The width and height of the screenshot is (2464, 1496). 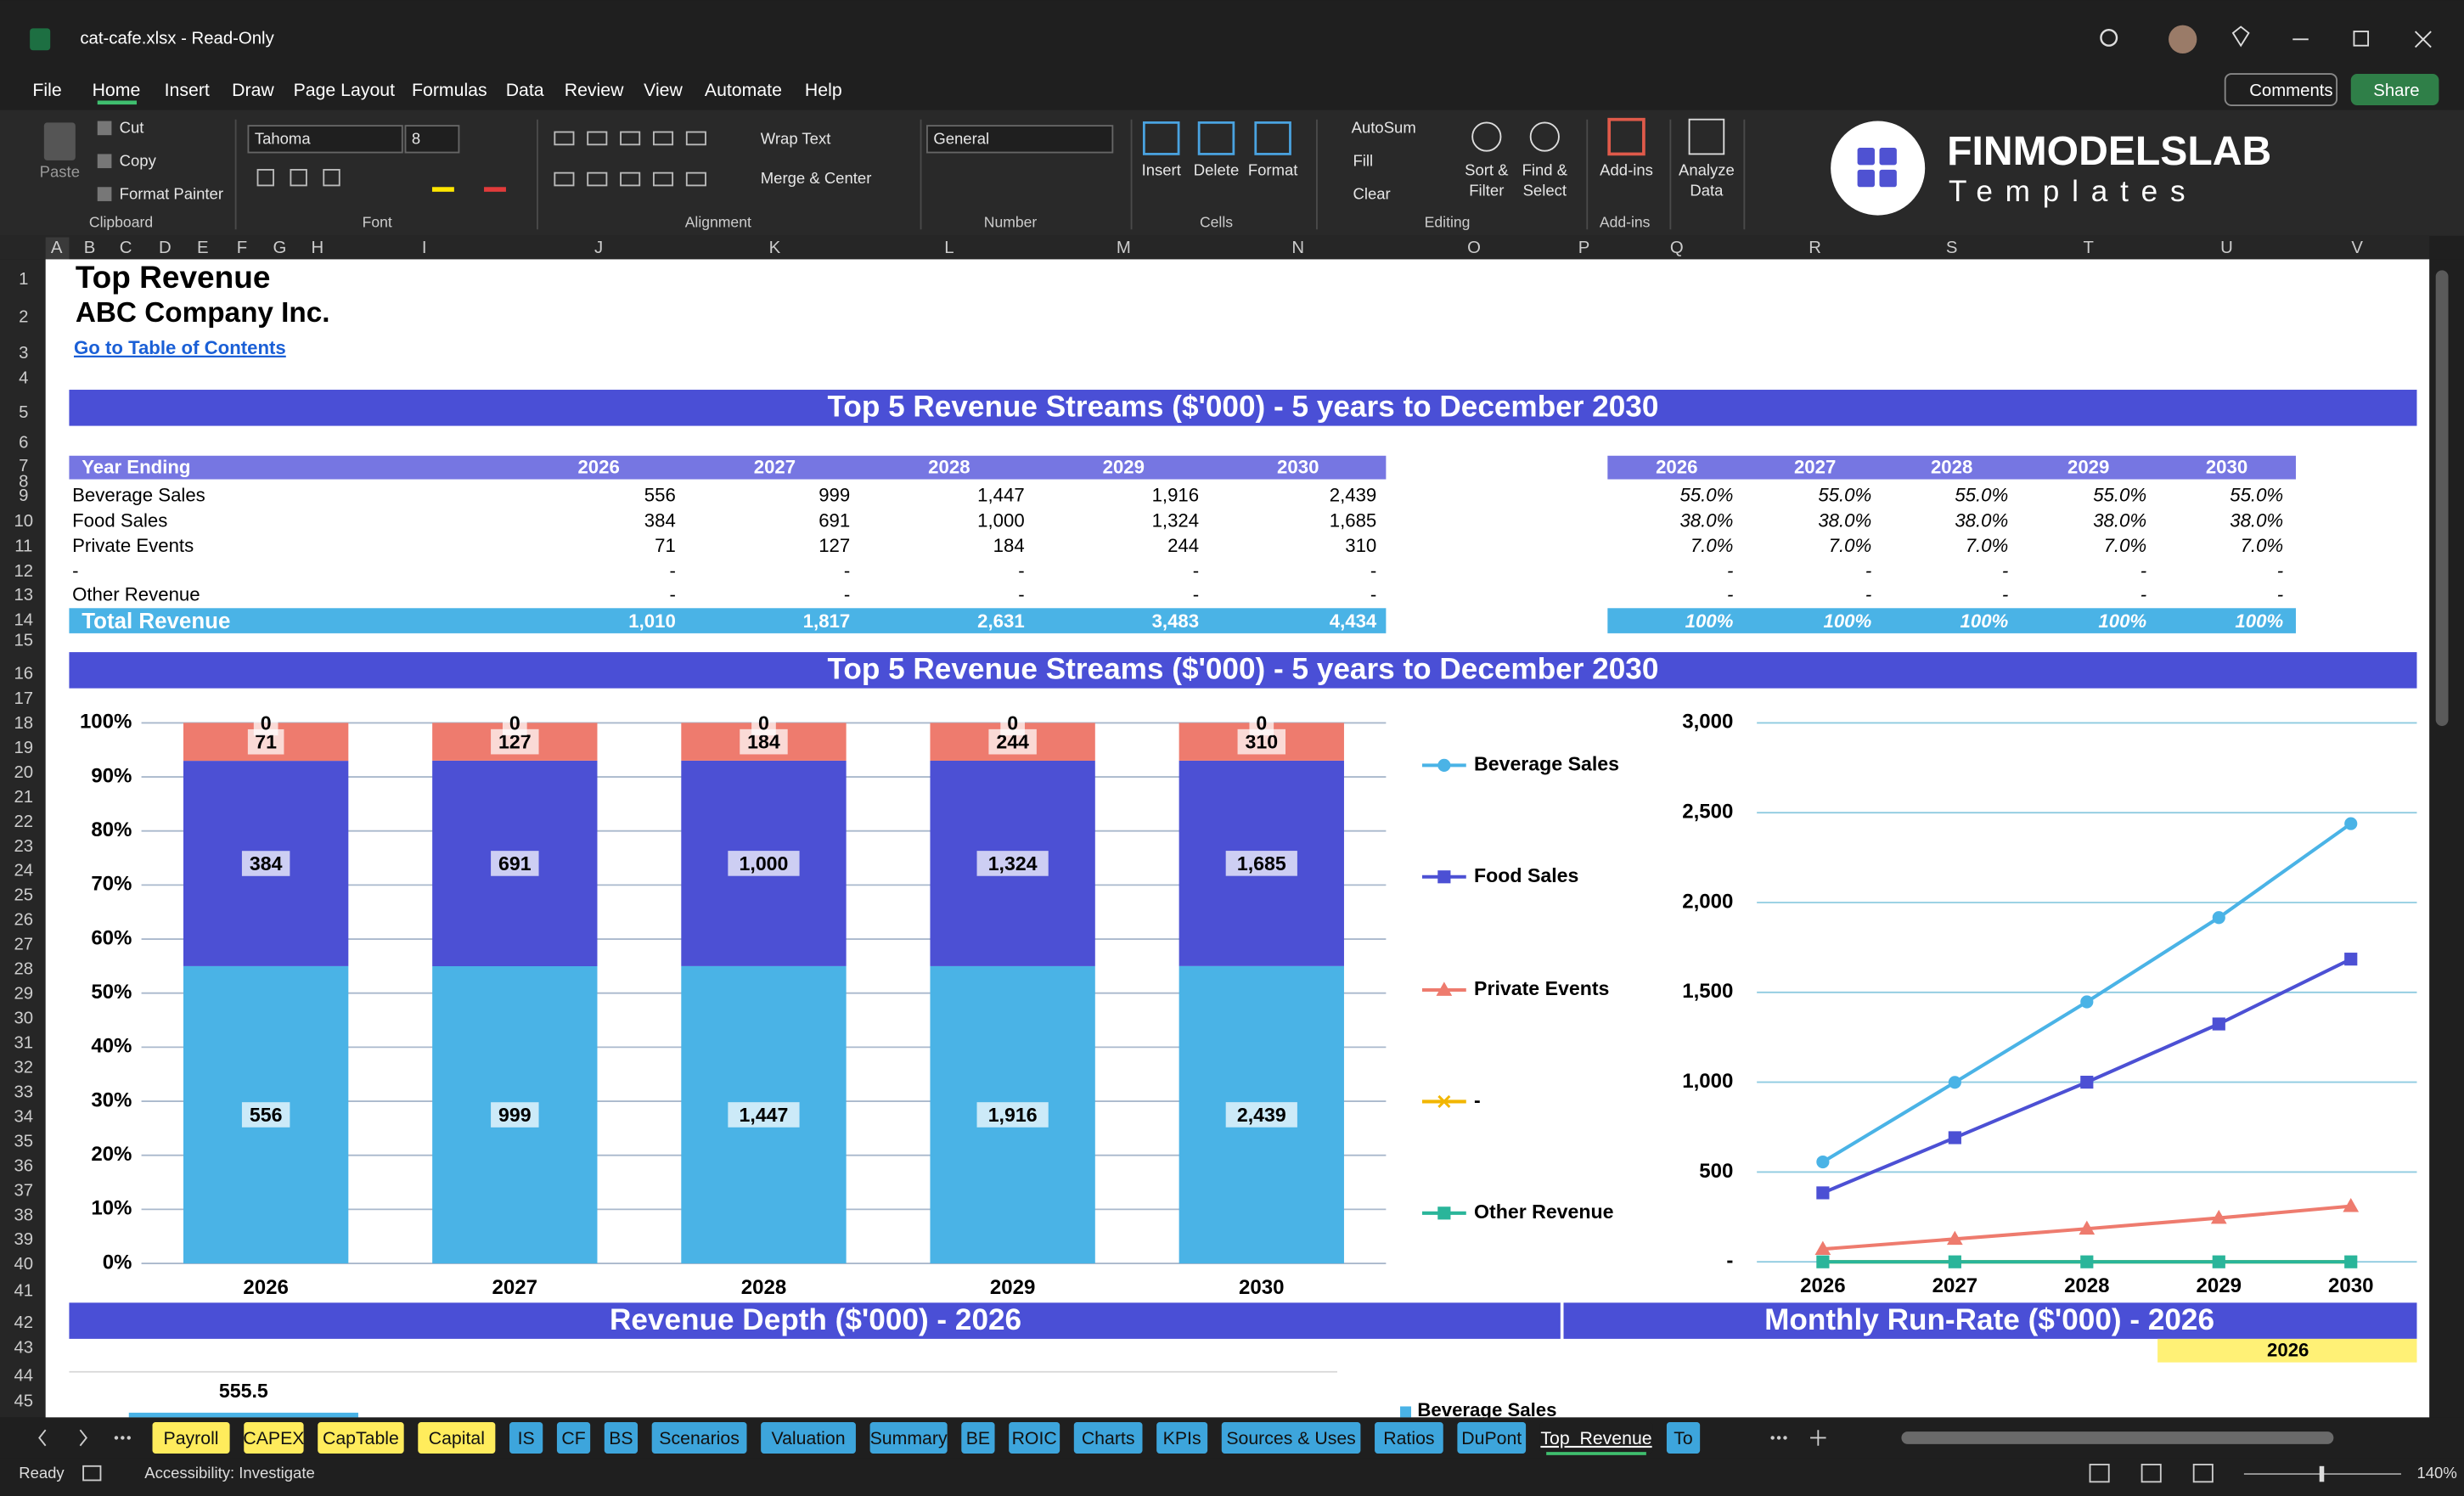 What do you see at coordinates (23, 945) in the screenshot?
I see `row-header: 27` at bounding box center [23, 945].